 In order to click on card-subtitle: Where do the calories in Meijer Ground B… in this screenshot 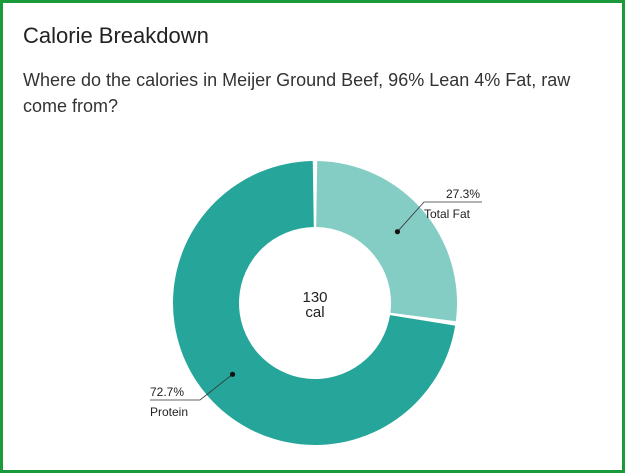, I will do `click(297, 93)`.